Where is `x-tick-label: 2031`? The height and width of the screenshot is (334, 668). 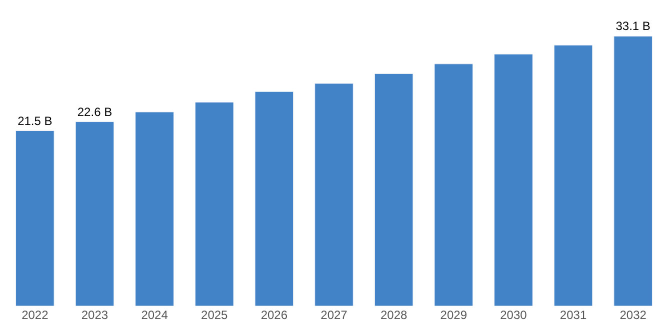 x-tick-label: 2031 is located at coordinates (573, 315).